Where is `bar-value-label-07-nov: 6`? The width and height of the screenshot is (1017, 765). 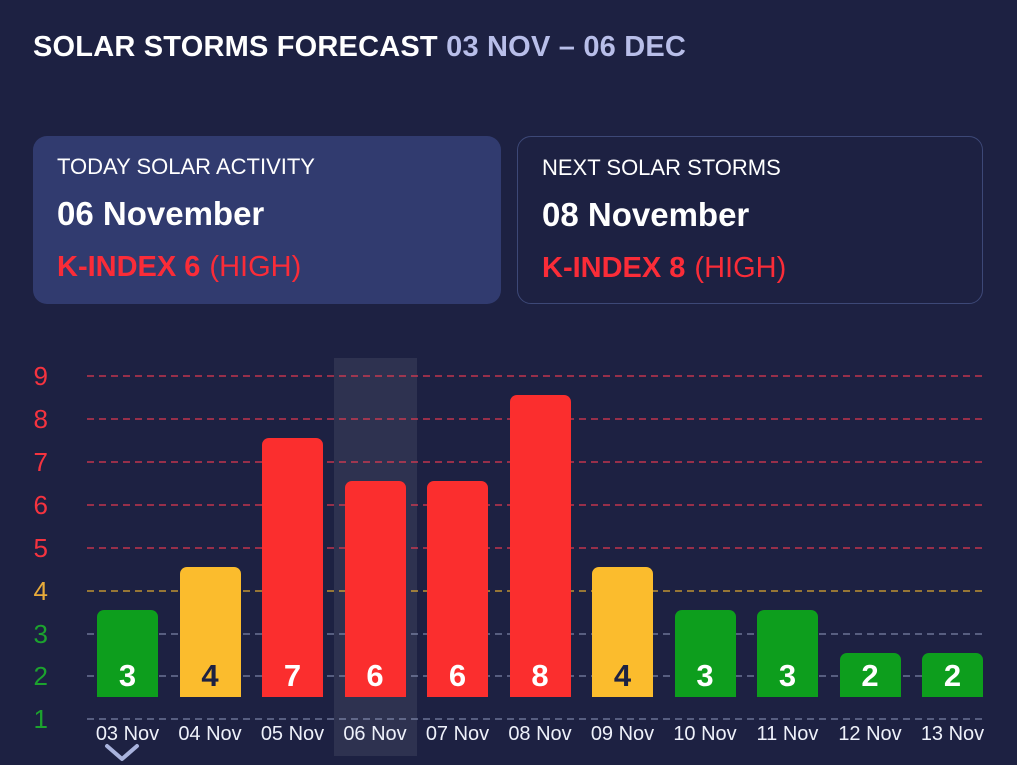 bar-value-label-07-nov: 6 is located at coordinates (457, 675).